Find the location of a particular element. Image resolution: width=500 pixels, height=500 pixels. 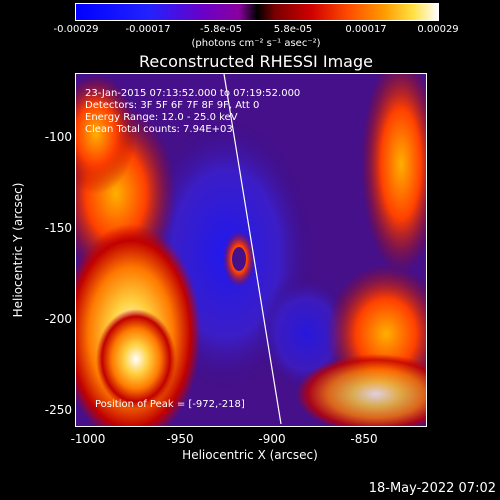

x-tick: -850 is located at coordinates (364, 439).